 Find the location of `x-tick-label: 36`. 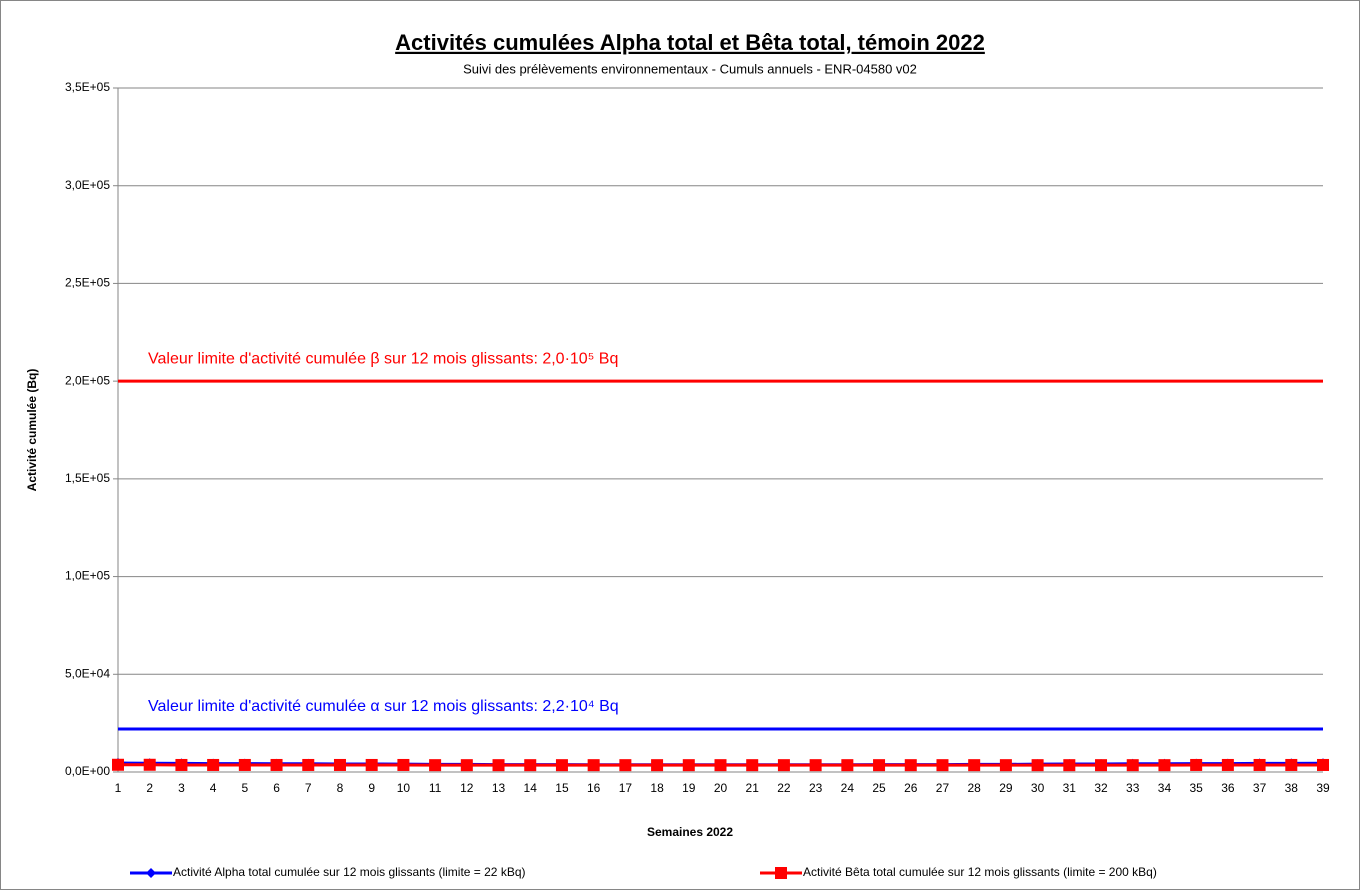

x-tick-label: 36 is located at coordinates (1228, 788).